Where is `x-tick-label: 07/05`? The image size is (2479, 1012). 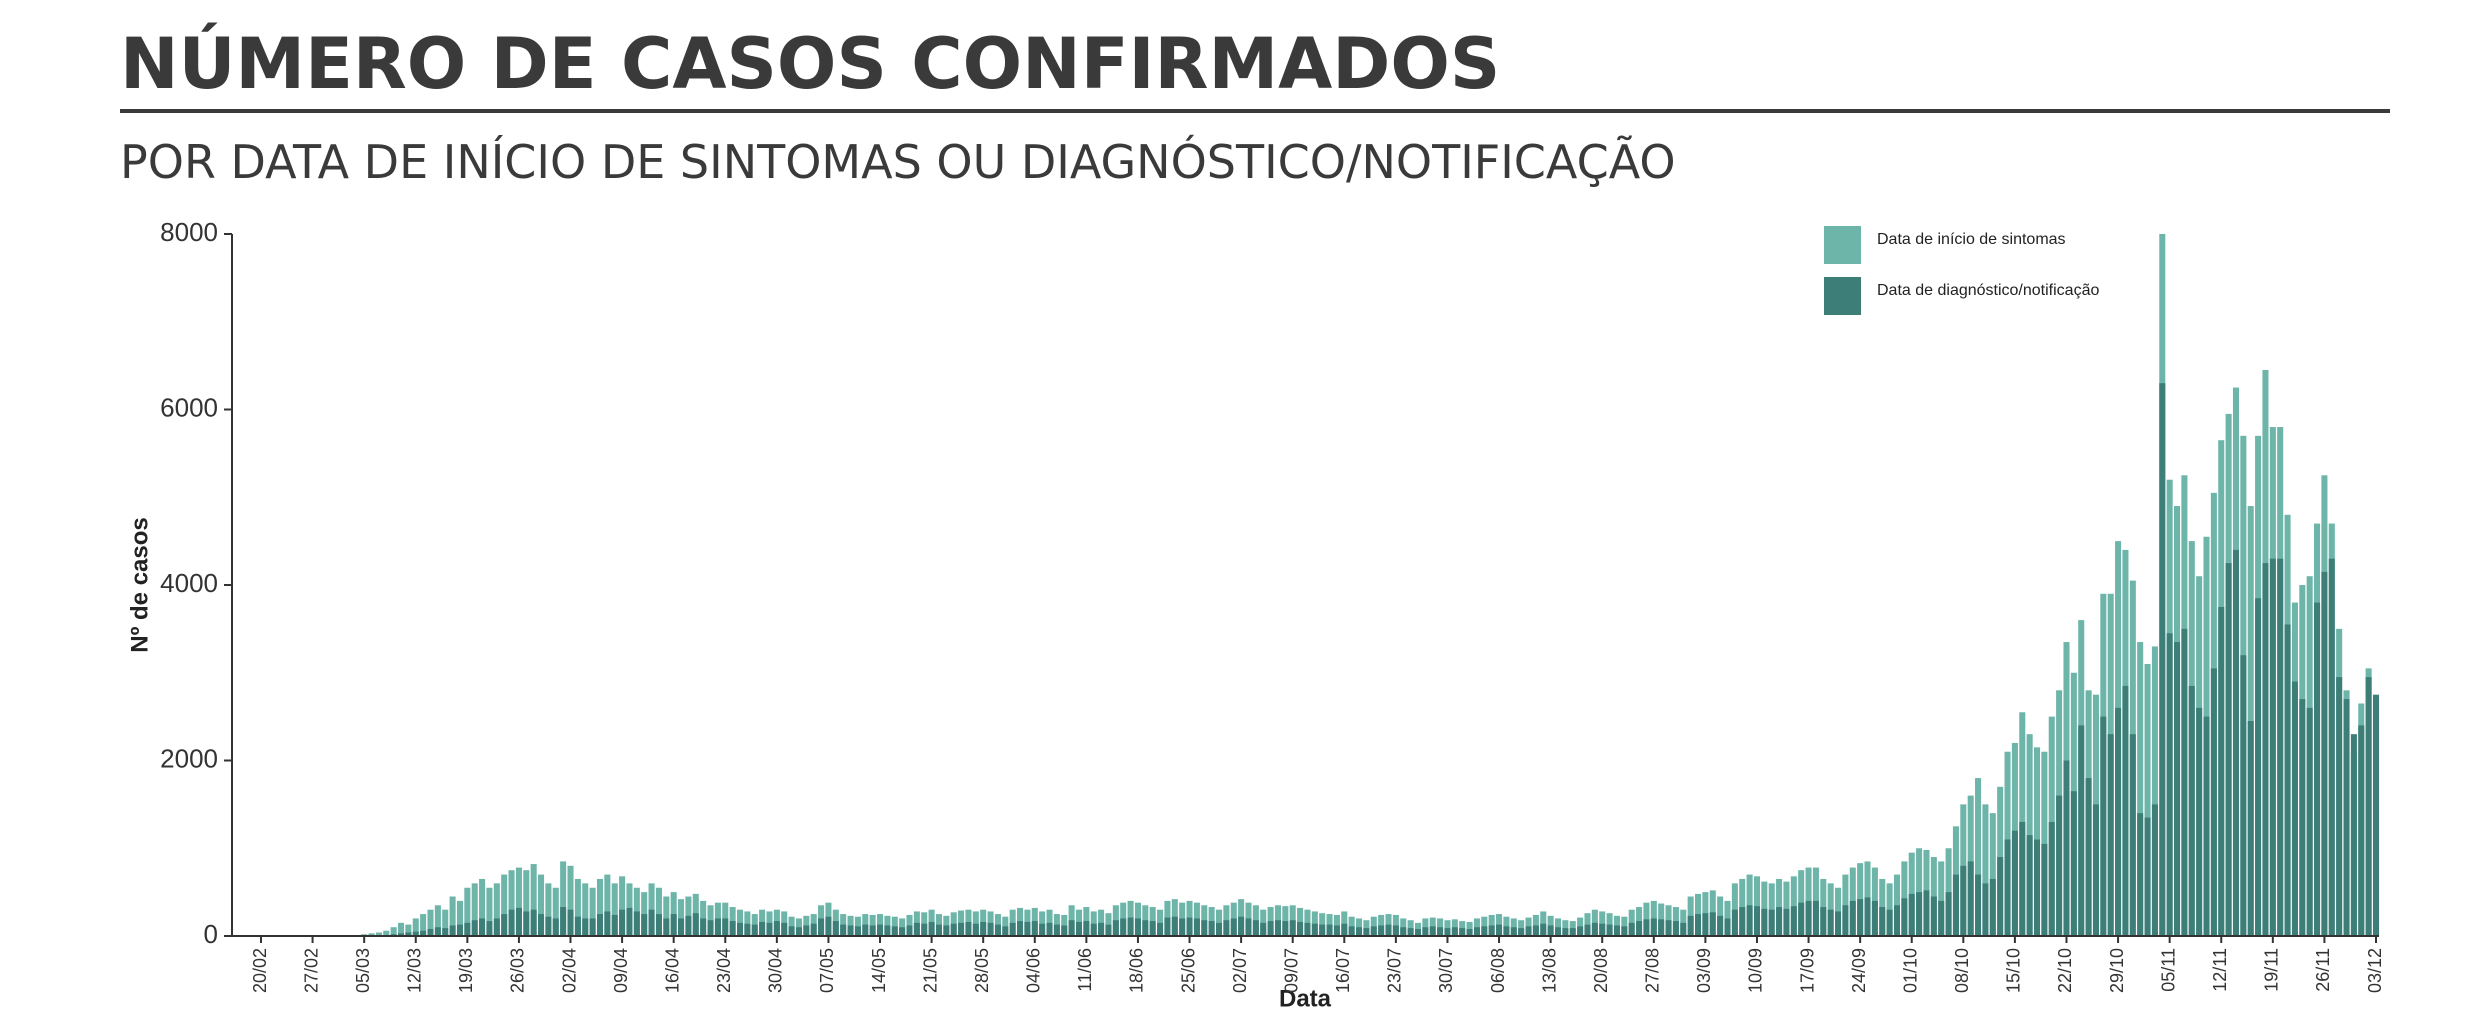 x-tick-label: 07/05 is located at coordinates (827, 970).